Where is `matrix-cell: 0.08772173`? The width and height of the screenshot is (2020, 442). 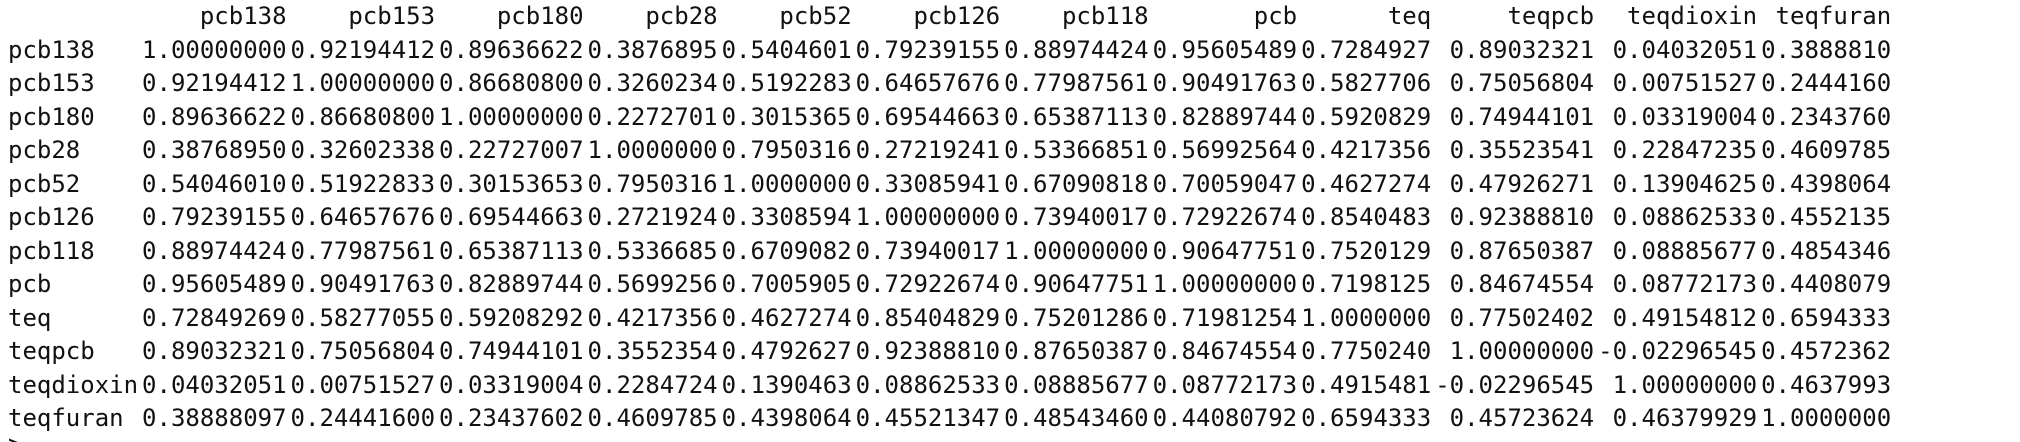
matrix-cell: 0.08772173 is located at coordinates (1685, 284).